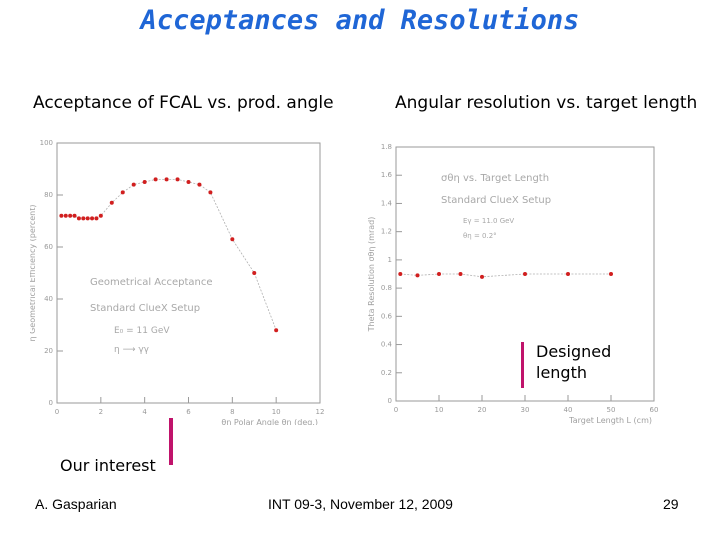 Image resolution: width=720 pixels, height=540 pixels. I want to click on left-chart-subtitle: Acceptance of FCAL vs. prod. angle, so click(183, 103).